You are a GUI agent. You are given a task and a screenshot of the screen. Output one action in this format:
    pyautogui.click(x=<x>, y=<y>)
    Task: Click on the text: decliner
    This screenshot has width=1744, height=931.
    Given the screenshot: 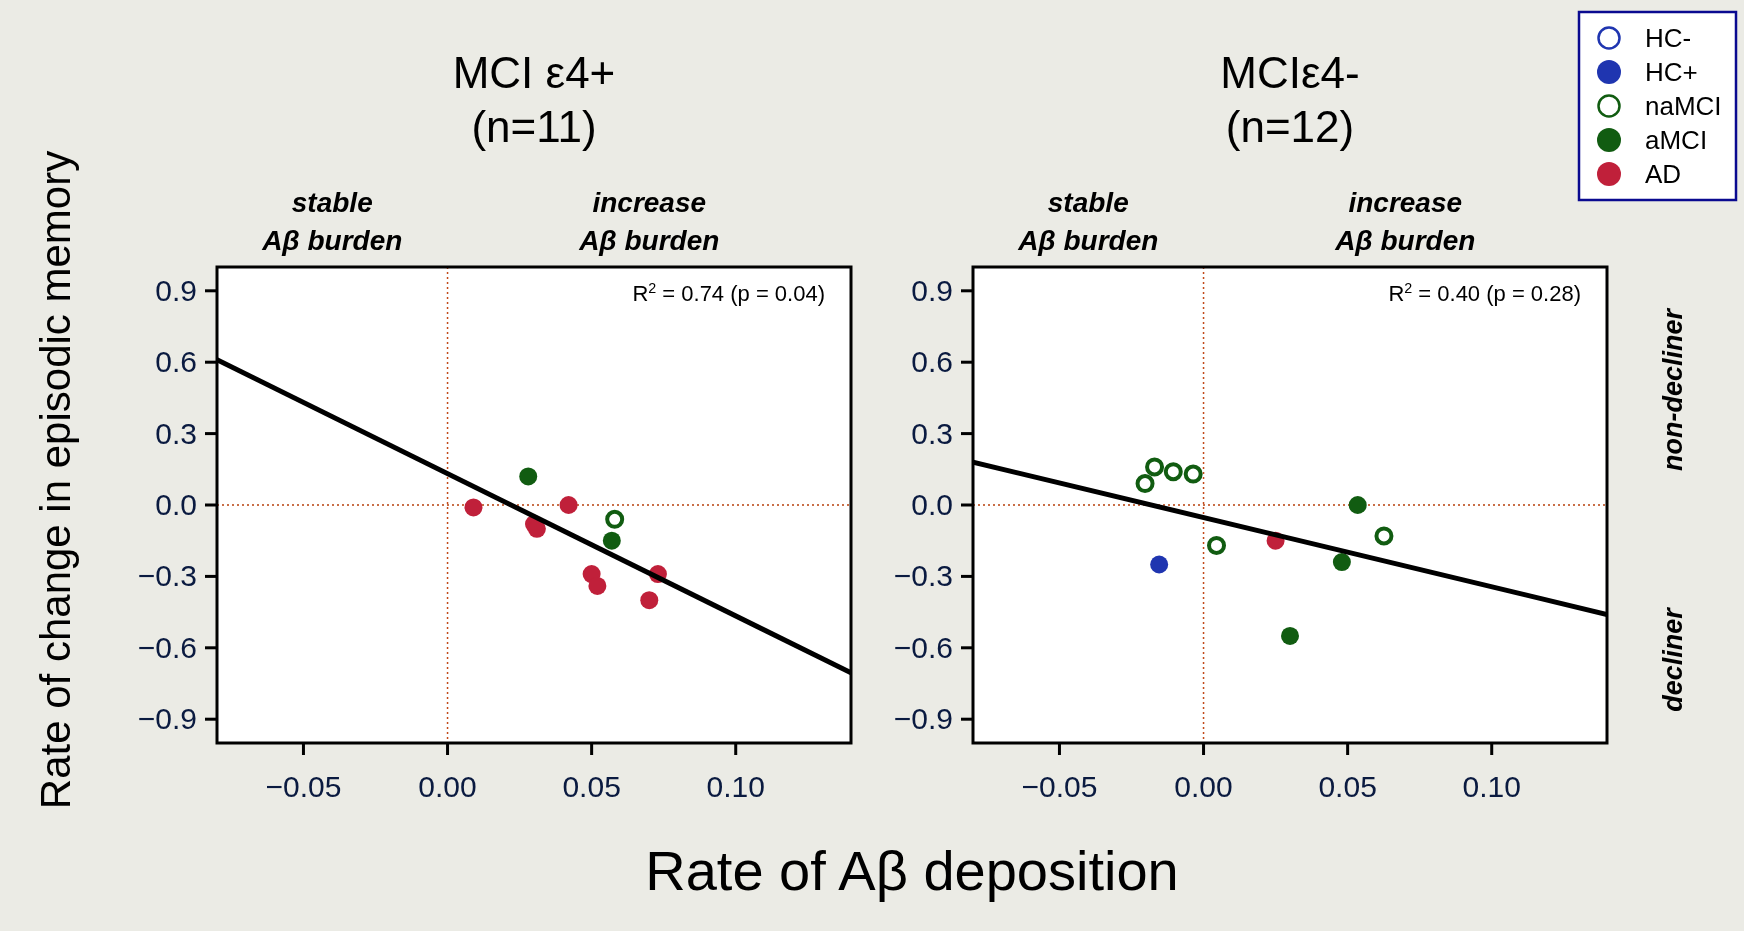 What is the action you would take?
    pyautogui.click(x=1673, y=659)
    